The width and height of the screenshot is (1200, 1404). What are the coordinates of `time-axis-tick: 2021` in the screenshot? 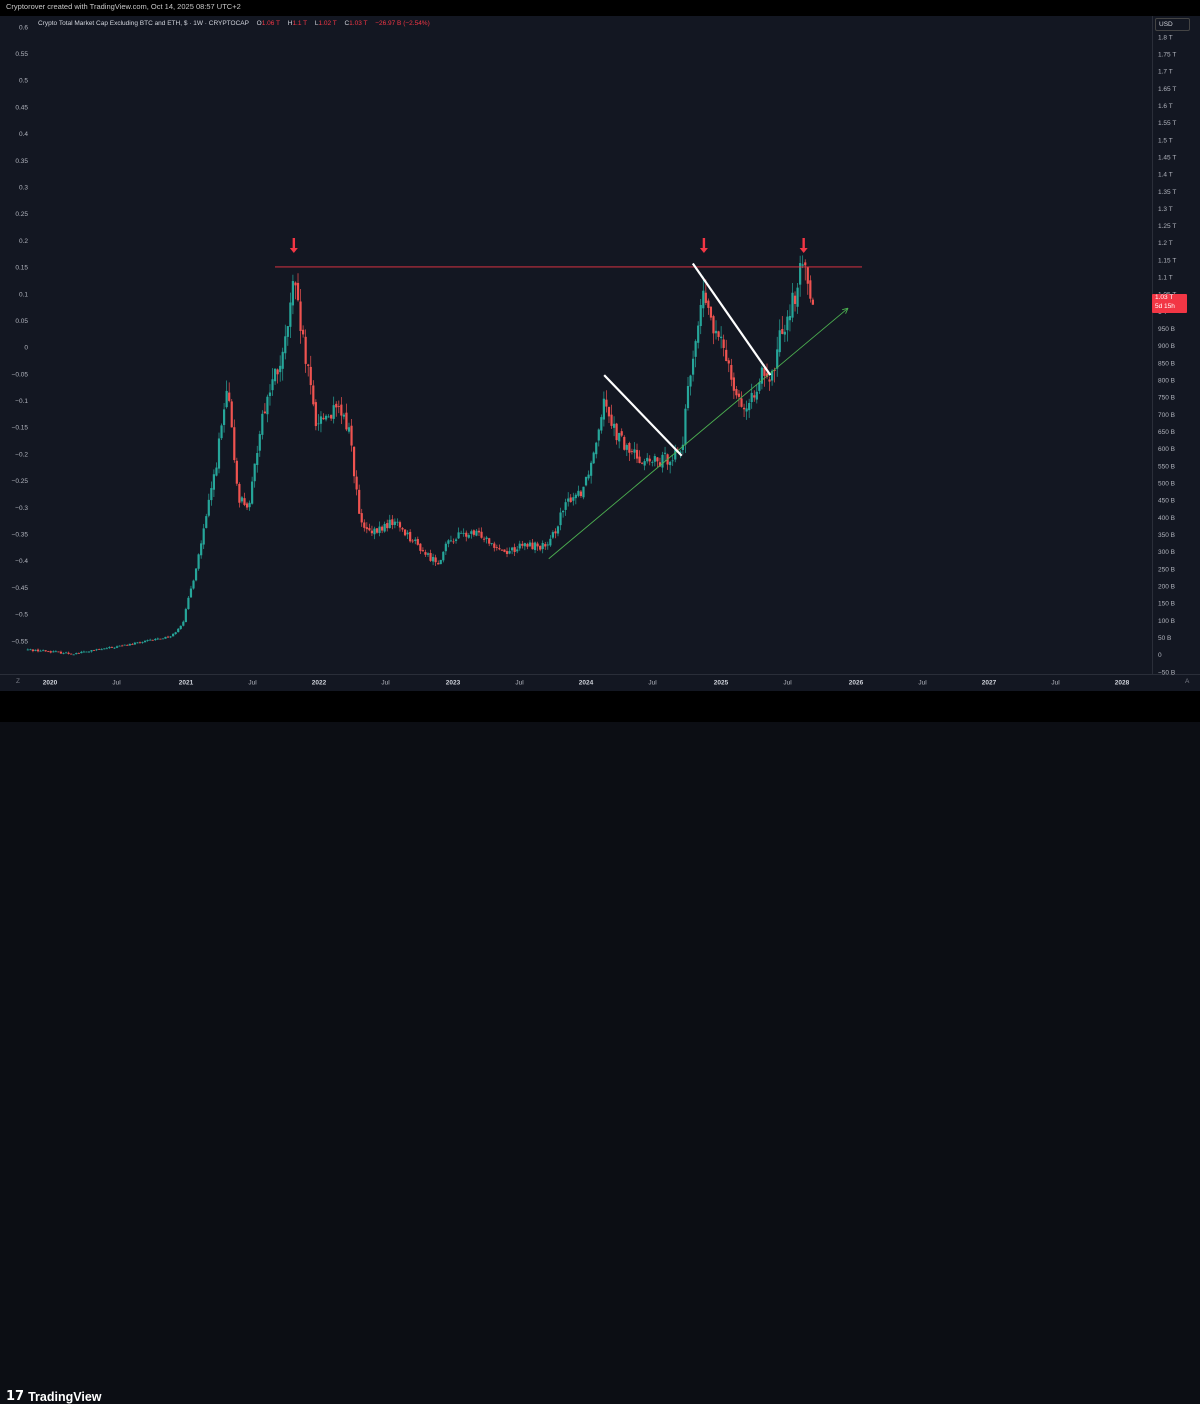 It's located at (186, 683).